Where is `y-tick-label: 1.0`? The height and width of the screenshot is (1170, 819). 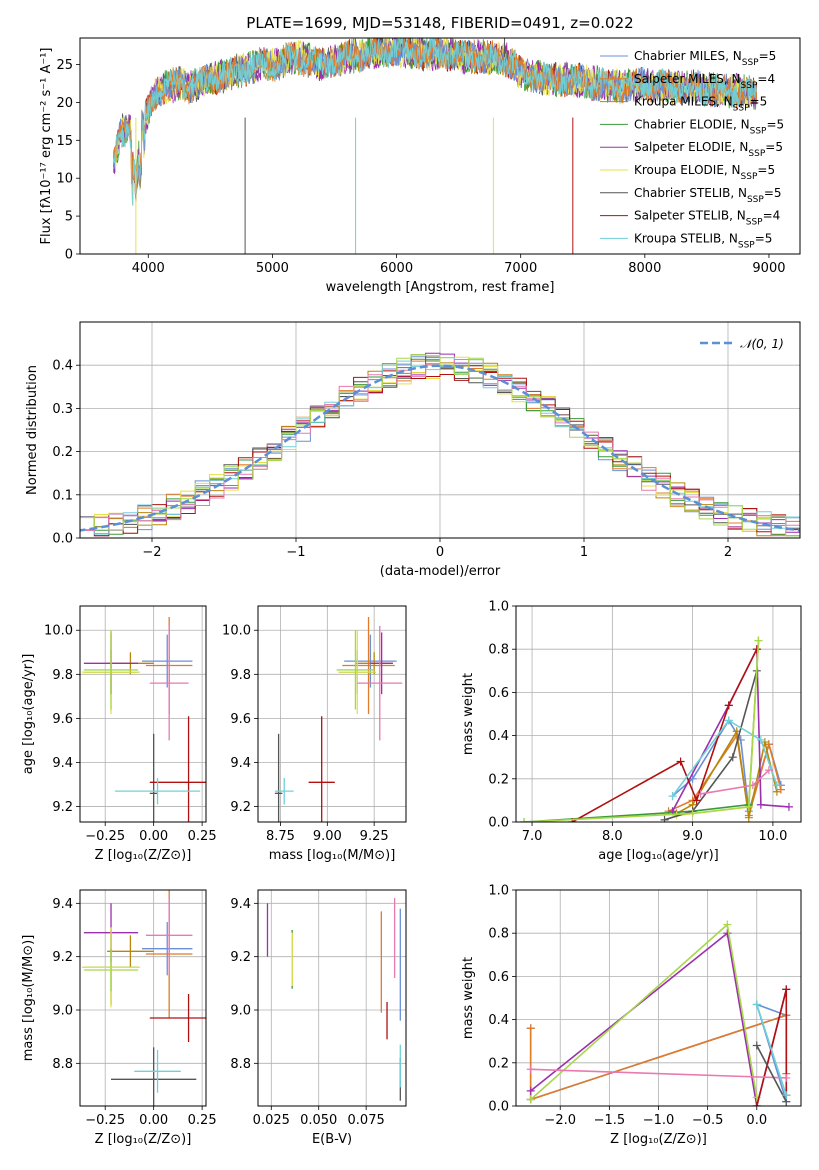 y-tick-label: 1.0 is located at coordinates (498, 891).